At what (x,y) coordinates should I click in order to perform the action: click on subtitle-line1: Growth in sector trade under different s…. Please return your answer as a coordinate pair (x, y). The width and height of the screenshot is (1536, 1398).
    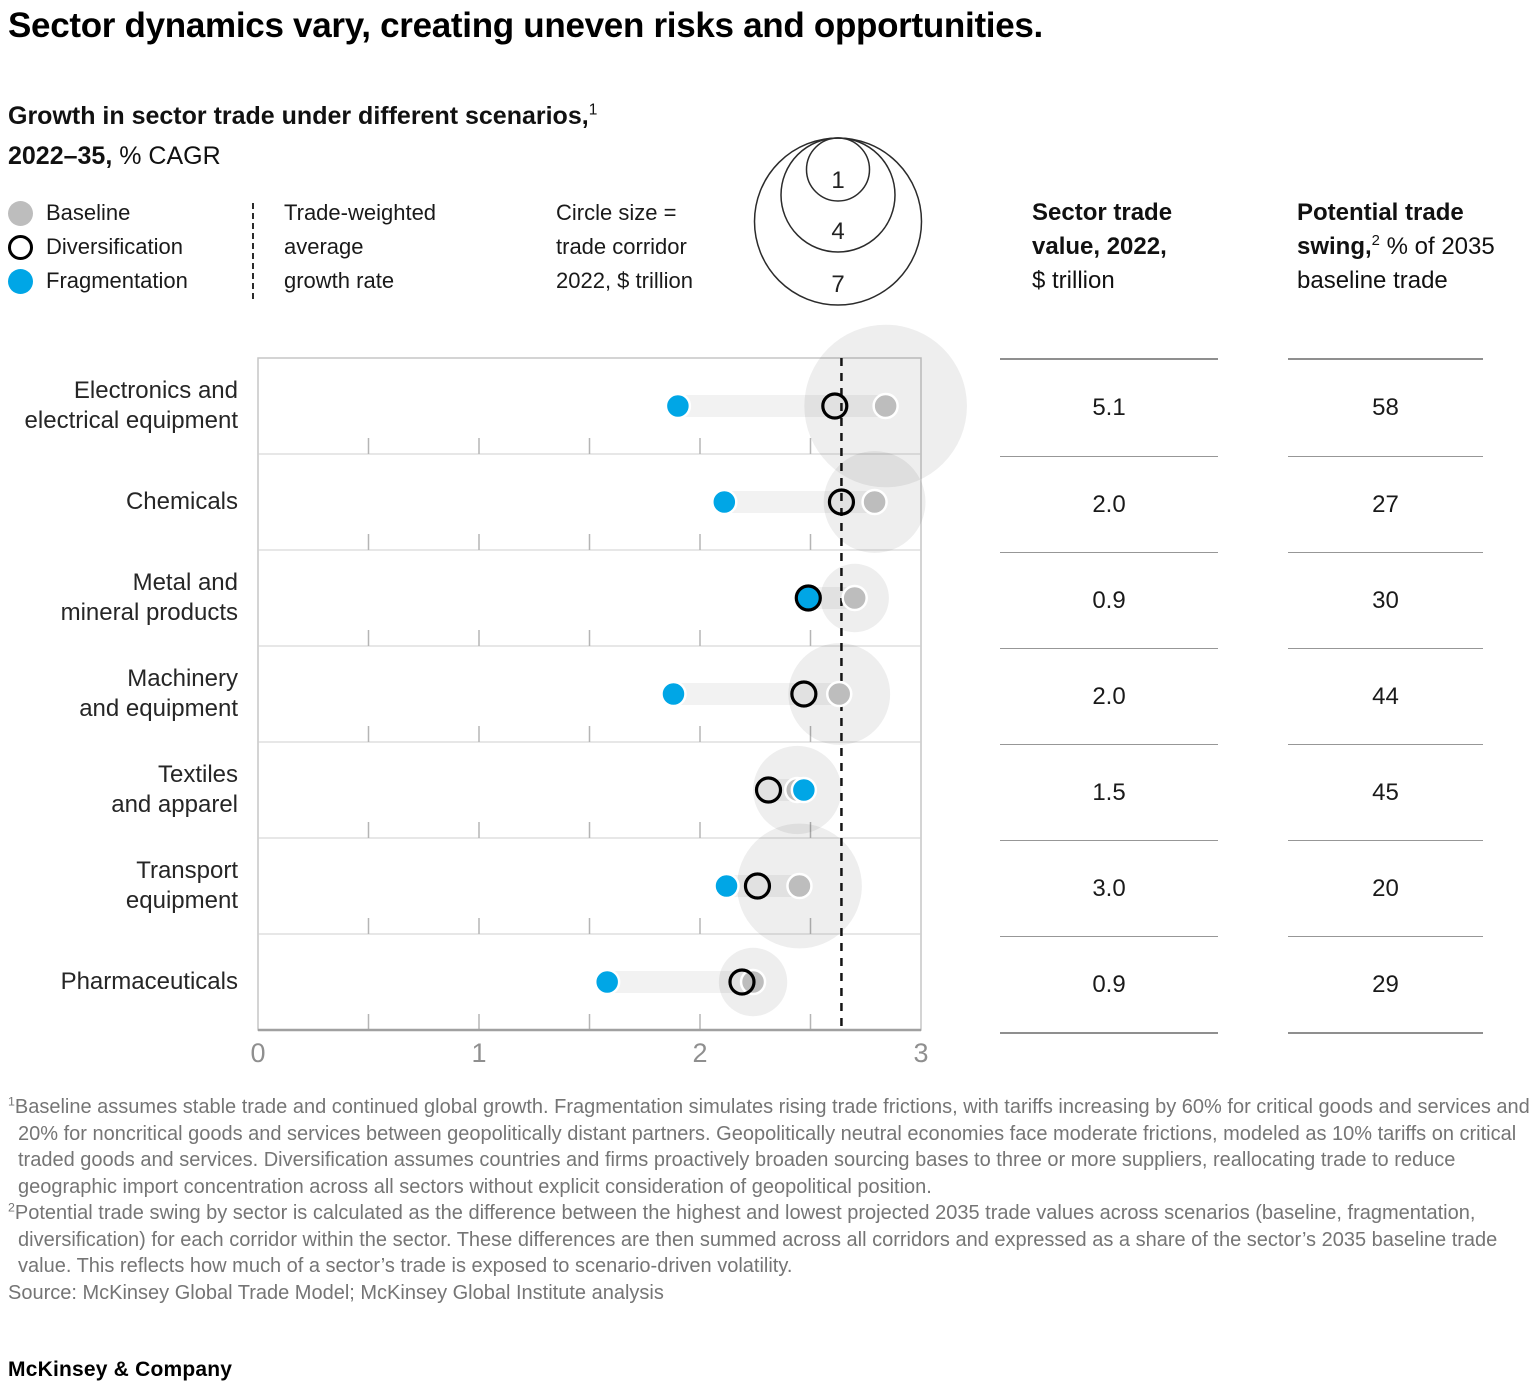
    Looking at the image, I should click on (298, 116).